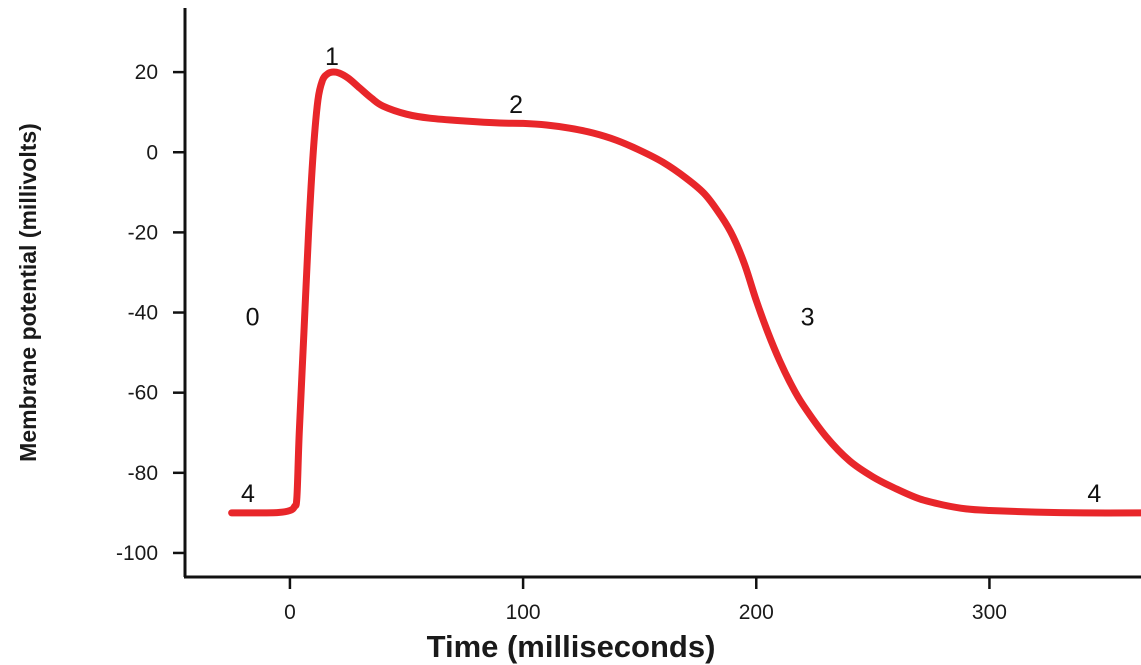 This screenshot has width=1141, height=665. Describe the element at coordinates (137, 553) in the screenshot. I see `y-tick-label: -100` at that location.